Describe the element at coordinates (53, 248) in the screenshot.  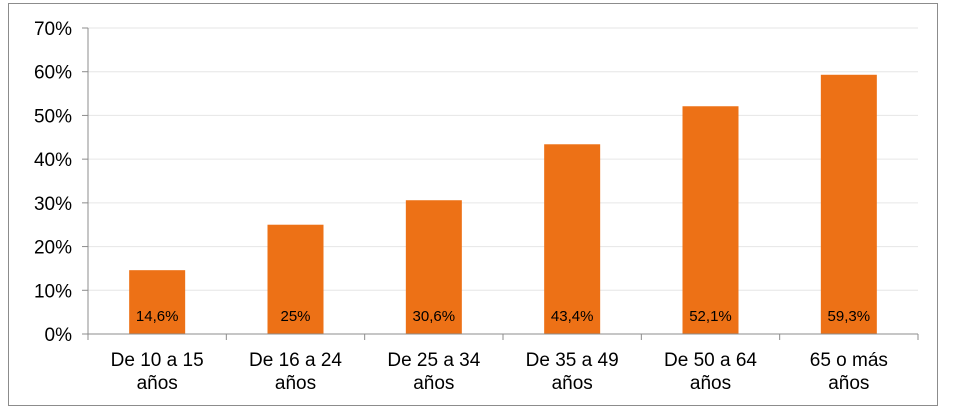
I see `y-tick-label: 20%` at that location.